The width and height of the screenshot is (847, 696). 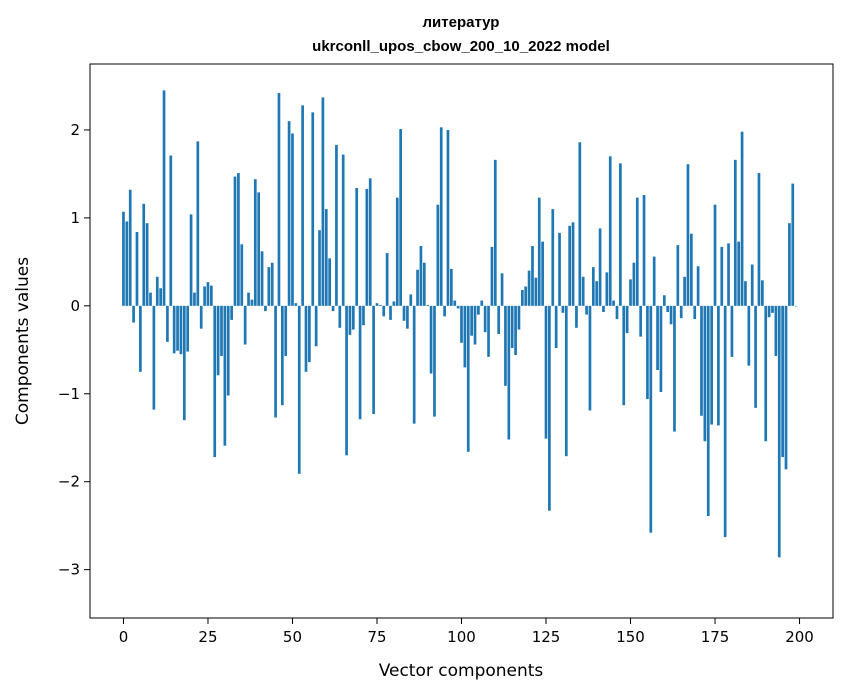 I want to click on x-tick-label: 150, so click(x=630, y=637).